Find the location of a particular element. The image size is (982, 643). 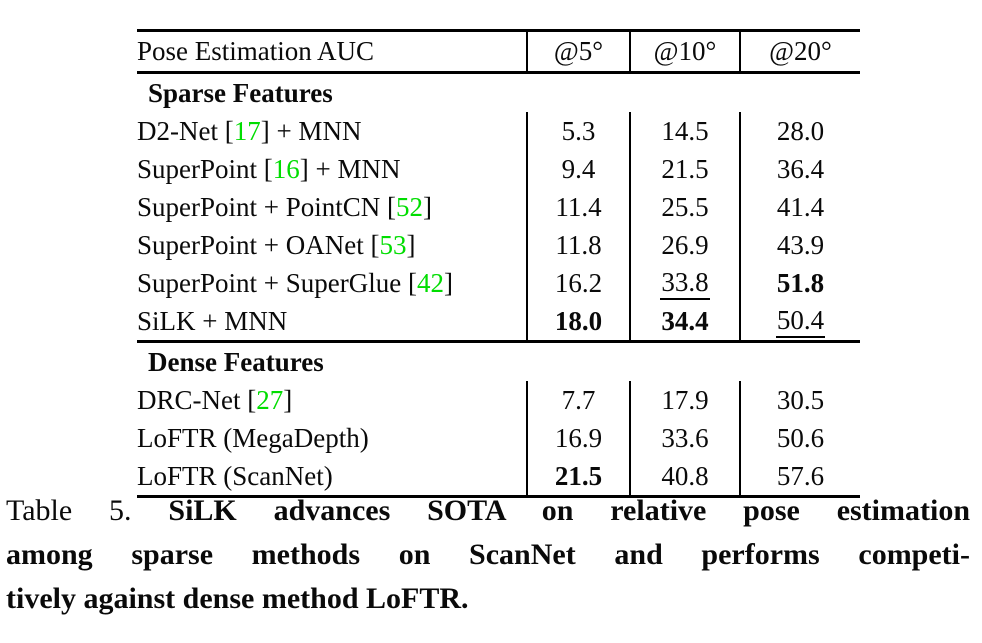

value-cell-auc10: 26.9 is located at coordinates (684, 245).